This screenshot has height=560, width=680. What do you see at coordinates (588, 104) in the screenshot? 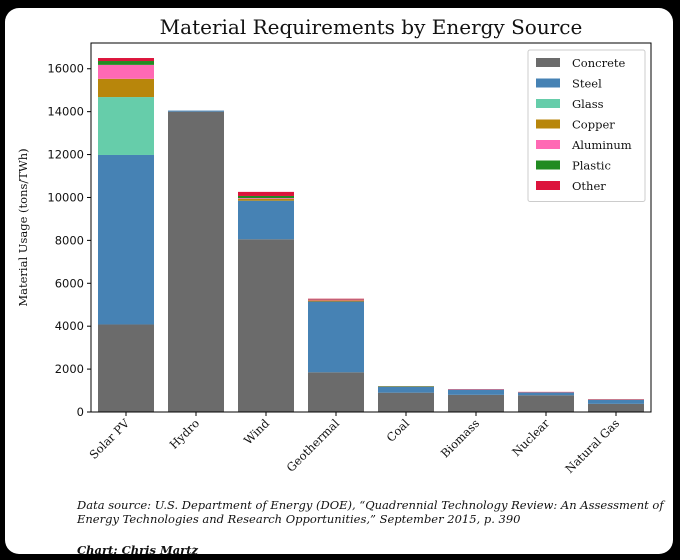
I see `legend-label-glass: Glass` at bounding box center [588, 104].